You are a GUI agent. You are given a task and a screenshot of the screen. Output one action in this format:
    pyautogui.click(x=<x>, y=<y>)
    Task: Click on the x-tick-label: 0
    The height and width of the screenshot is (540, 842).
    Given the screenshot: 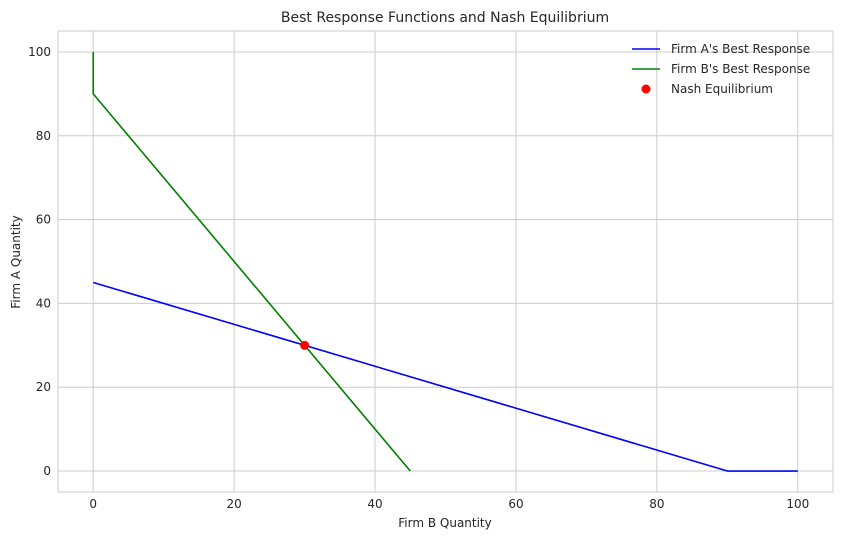 What is the action you would take?
    pyautogui.click(x=93, y=504)
    